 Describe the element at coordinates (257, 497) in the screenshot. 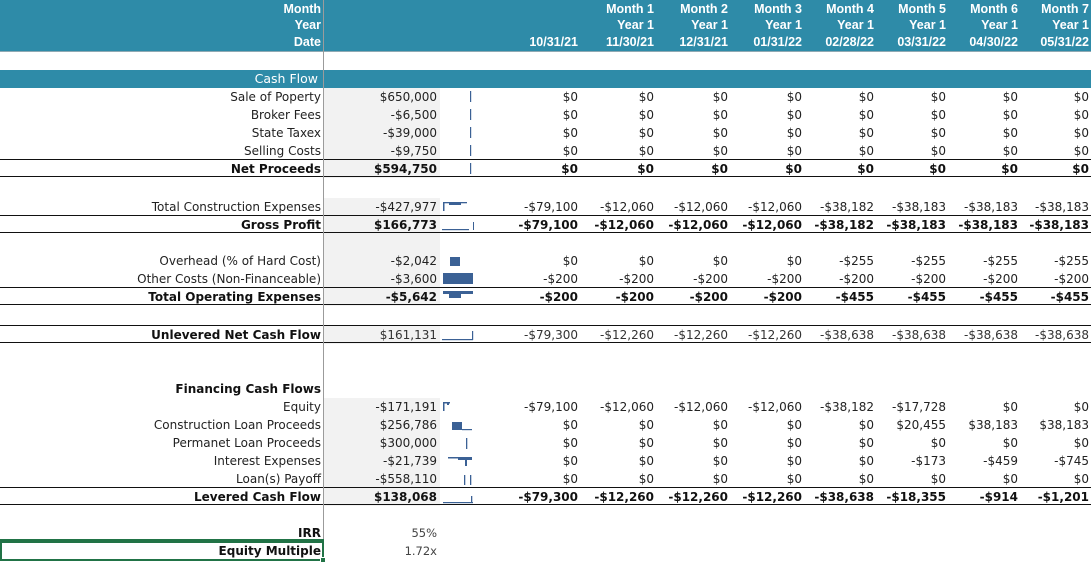

I see `row-label: Levered Cash Flow` at that location.